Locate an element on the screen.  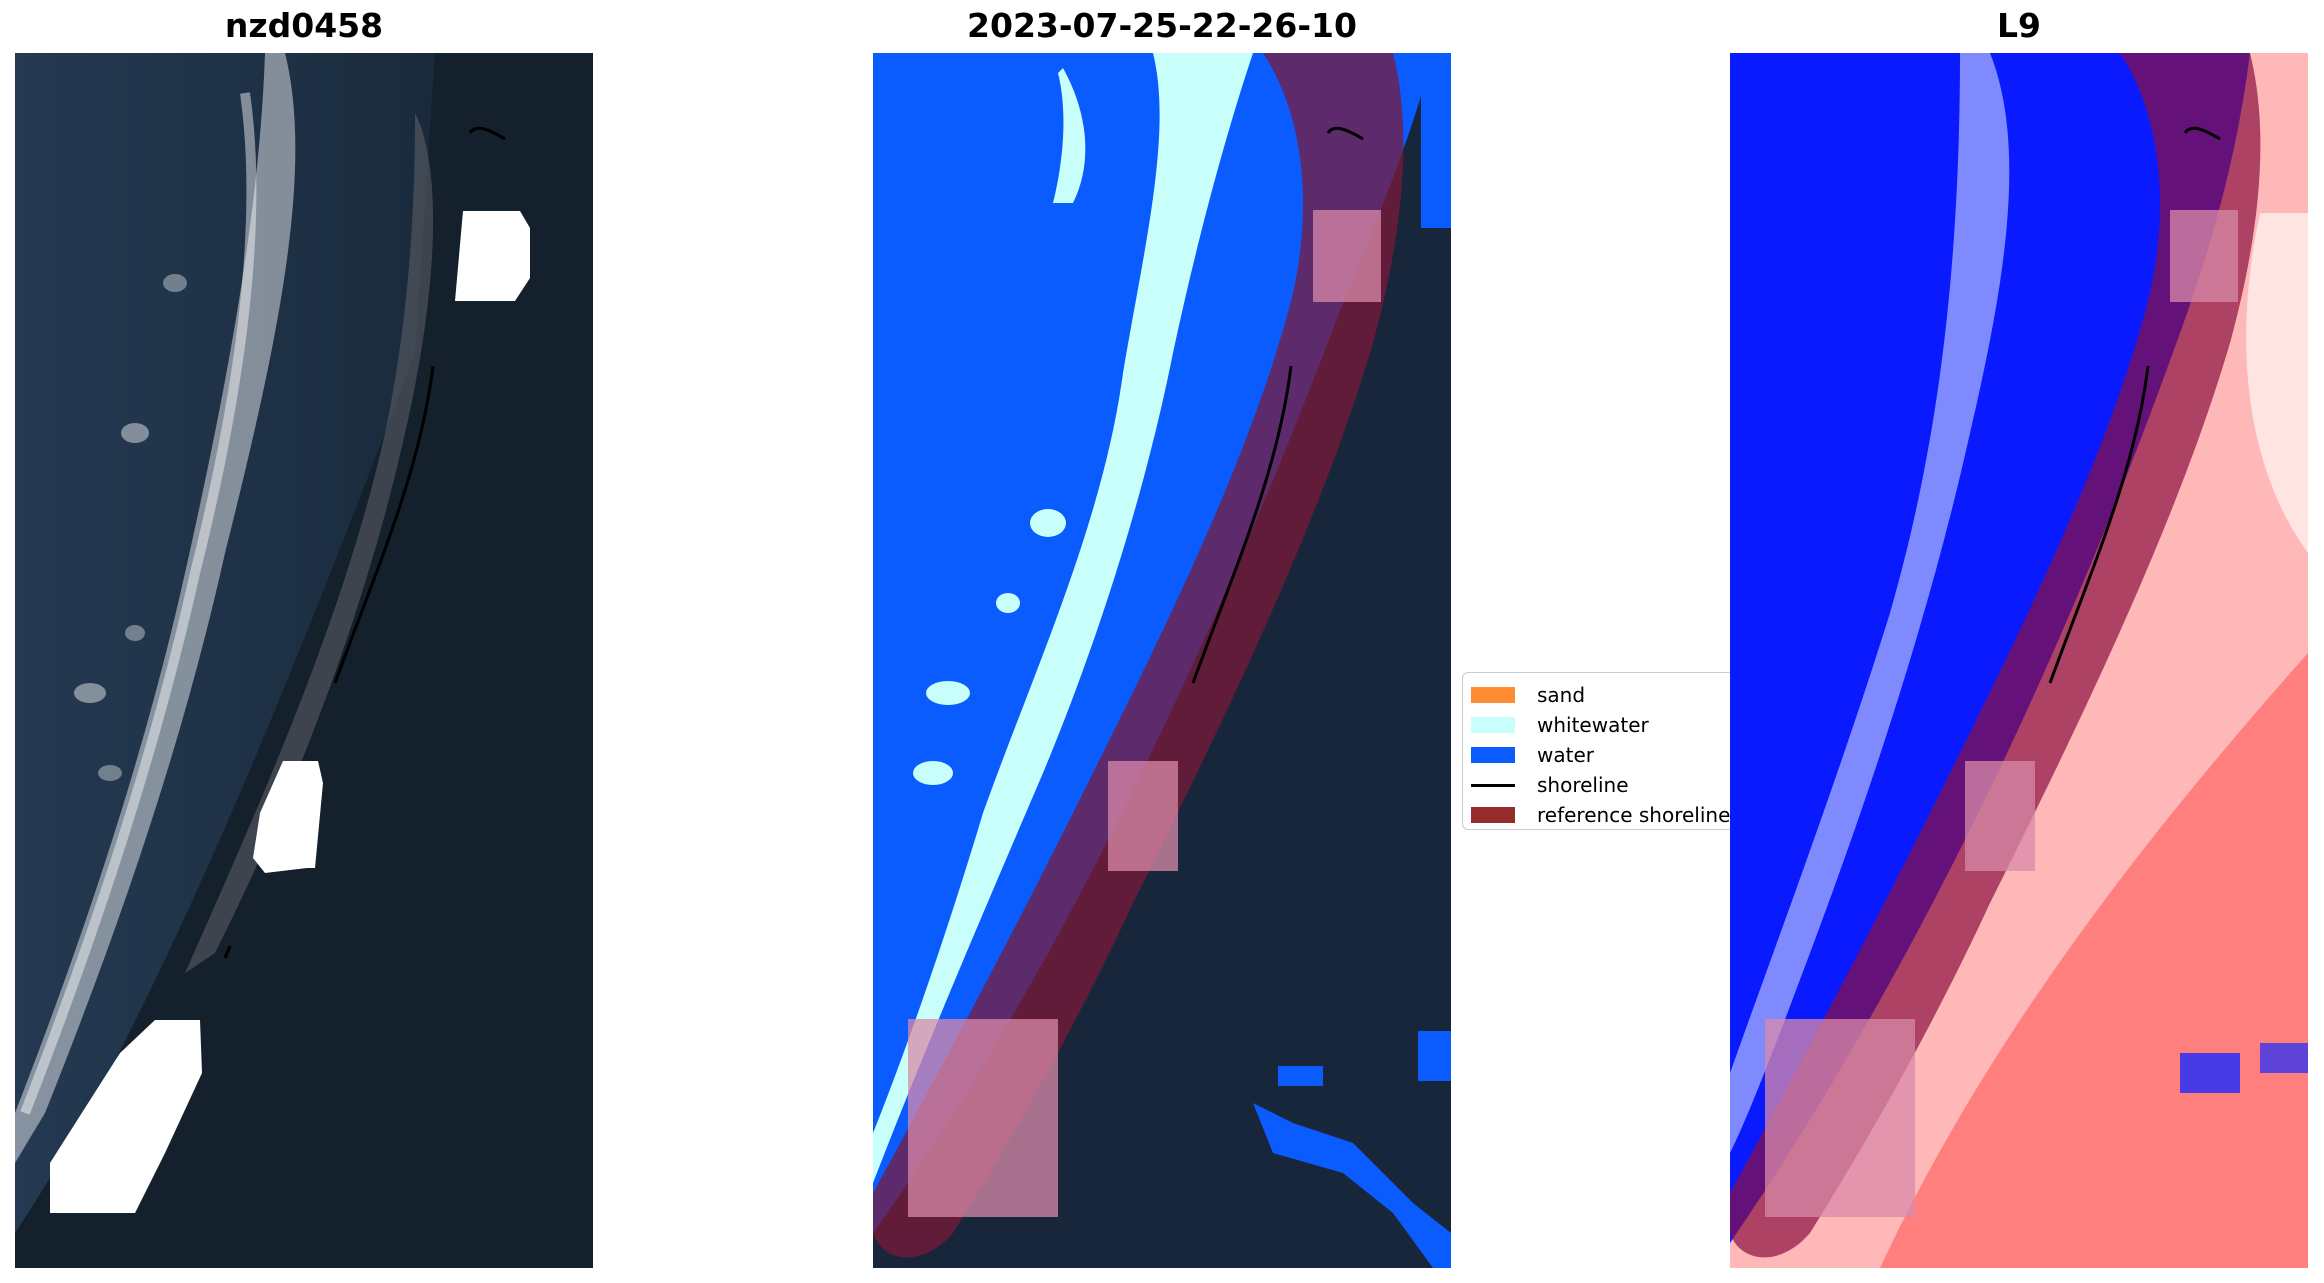
legend-label: reference shoreline is located at coordinates (1634, 815).